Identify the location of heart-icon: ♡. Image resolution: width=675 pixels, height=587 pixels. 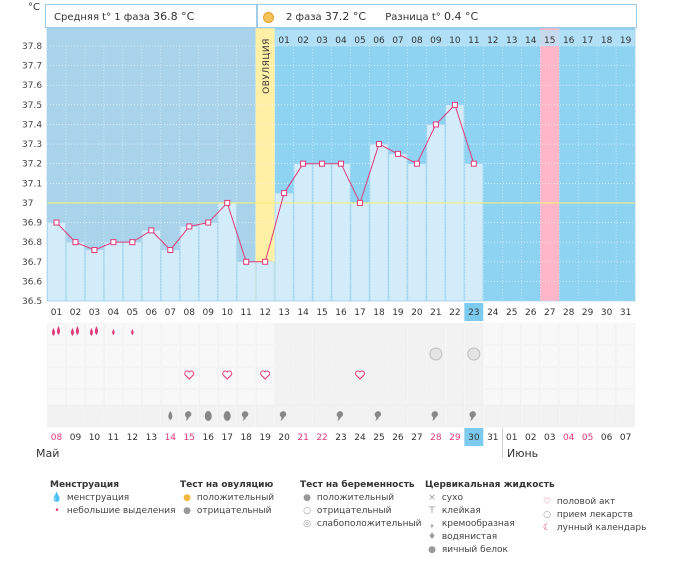
(547, 502).